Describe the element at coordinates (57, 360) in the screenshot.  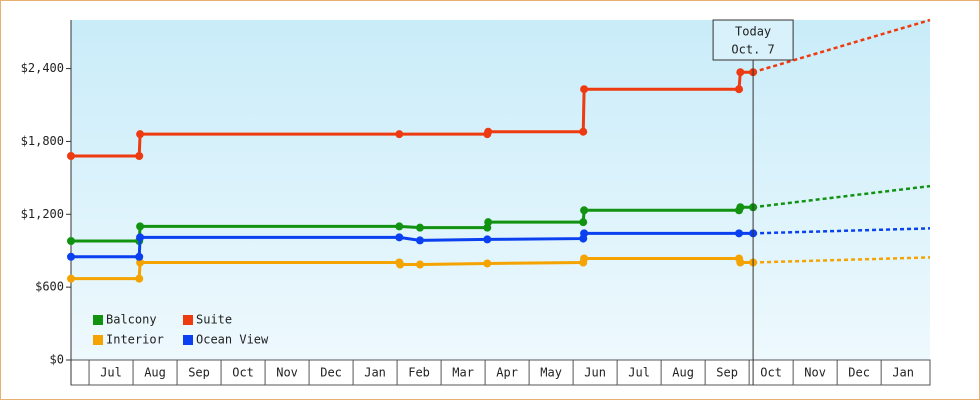
I see `y-tick-label: $0` at that location.